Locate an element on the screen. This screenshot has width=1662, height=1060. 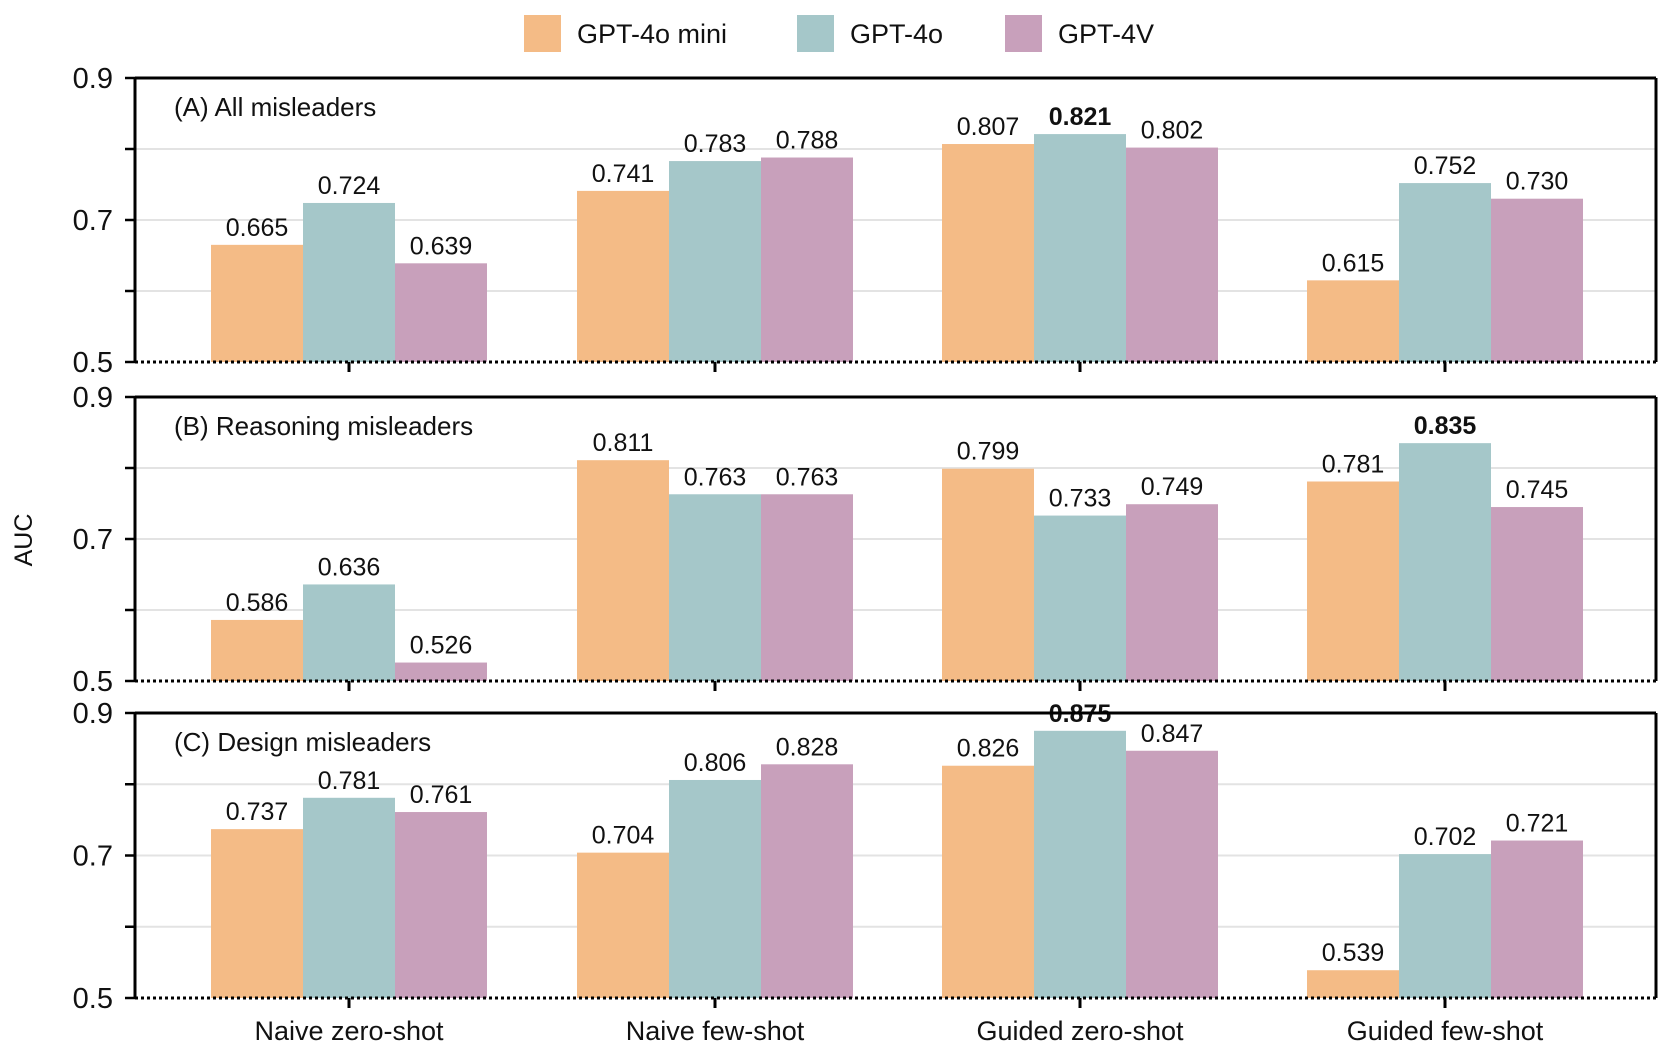
panel-c-value-label: 0.702 is located at coordinates (1445, 837).